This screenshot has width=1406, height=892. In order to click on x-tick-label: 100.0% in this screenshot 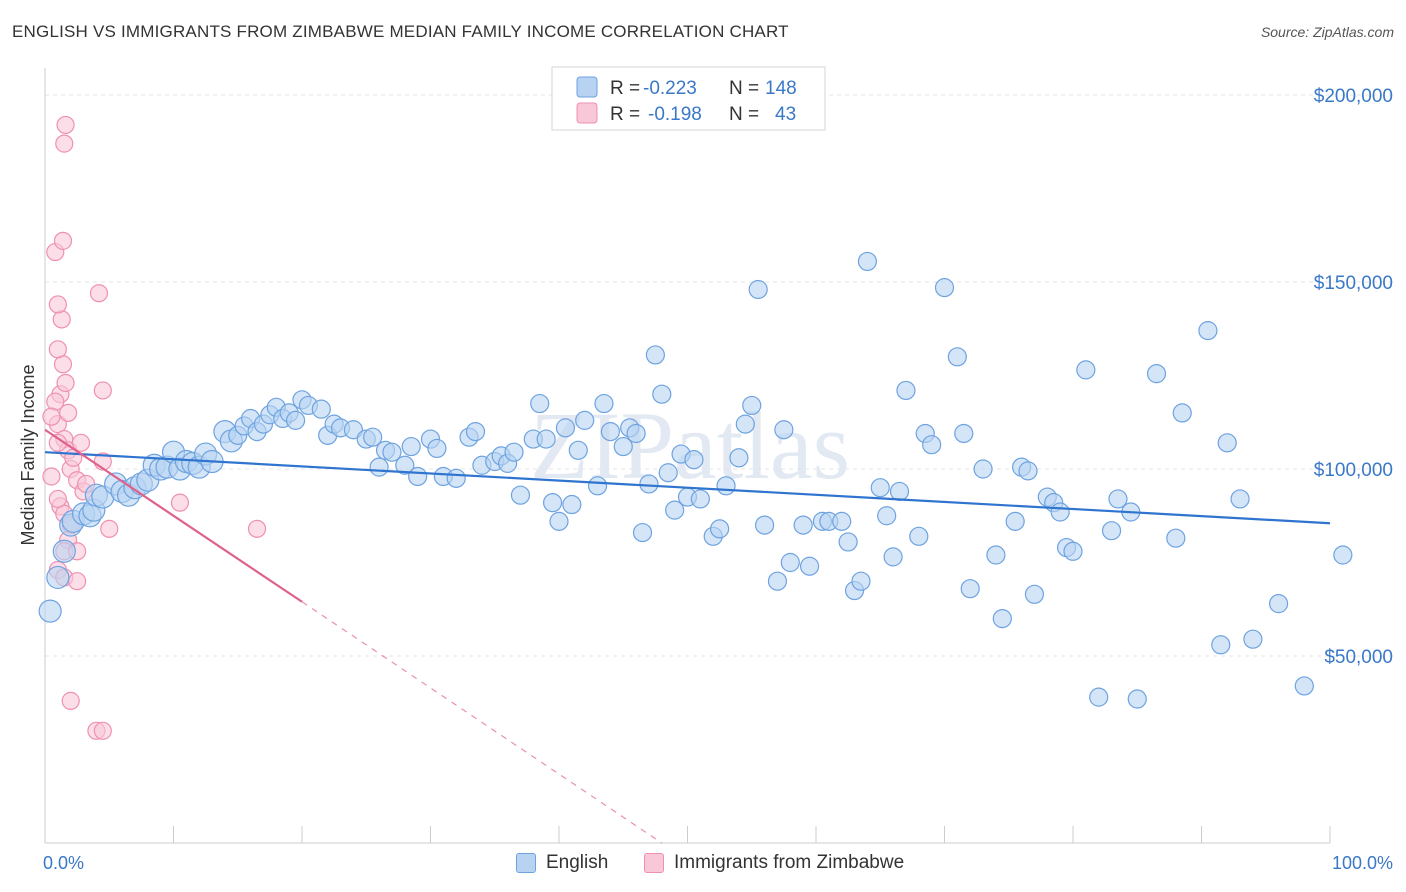, I will do `click(1362, 863)`.